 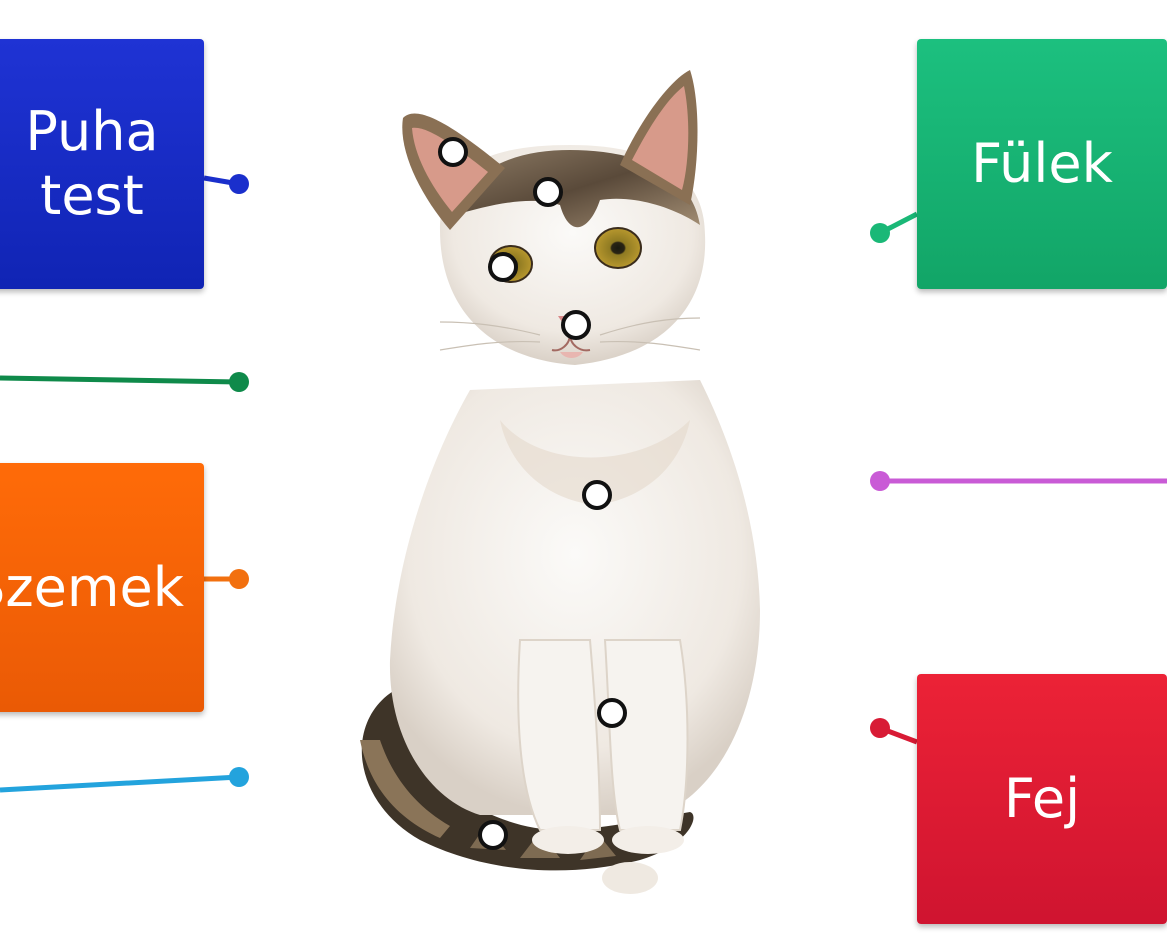 I want to click on hotspot-nose, so click(x=576, y=325).